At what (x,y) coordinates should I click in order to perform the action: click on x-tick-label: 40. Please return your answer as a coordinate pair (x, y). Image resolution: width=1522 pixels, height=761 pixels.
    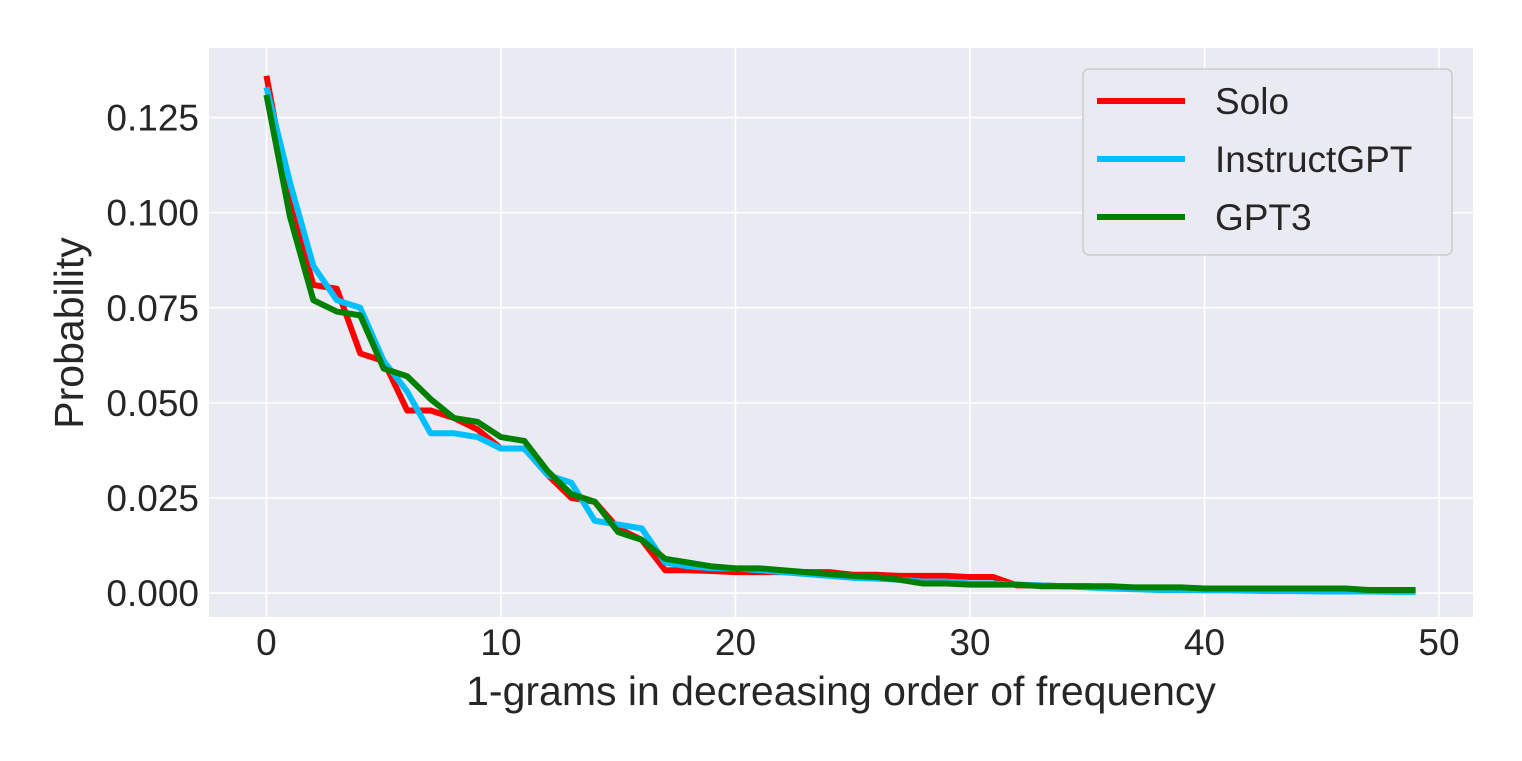
    Looking at the image, I should click on (1204, 642).